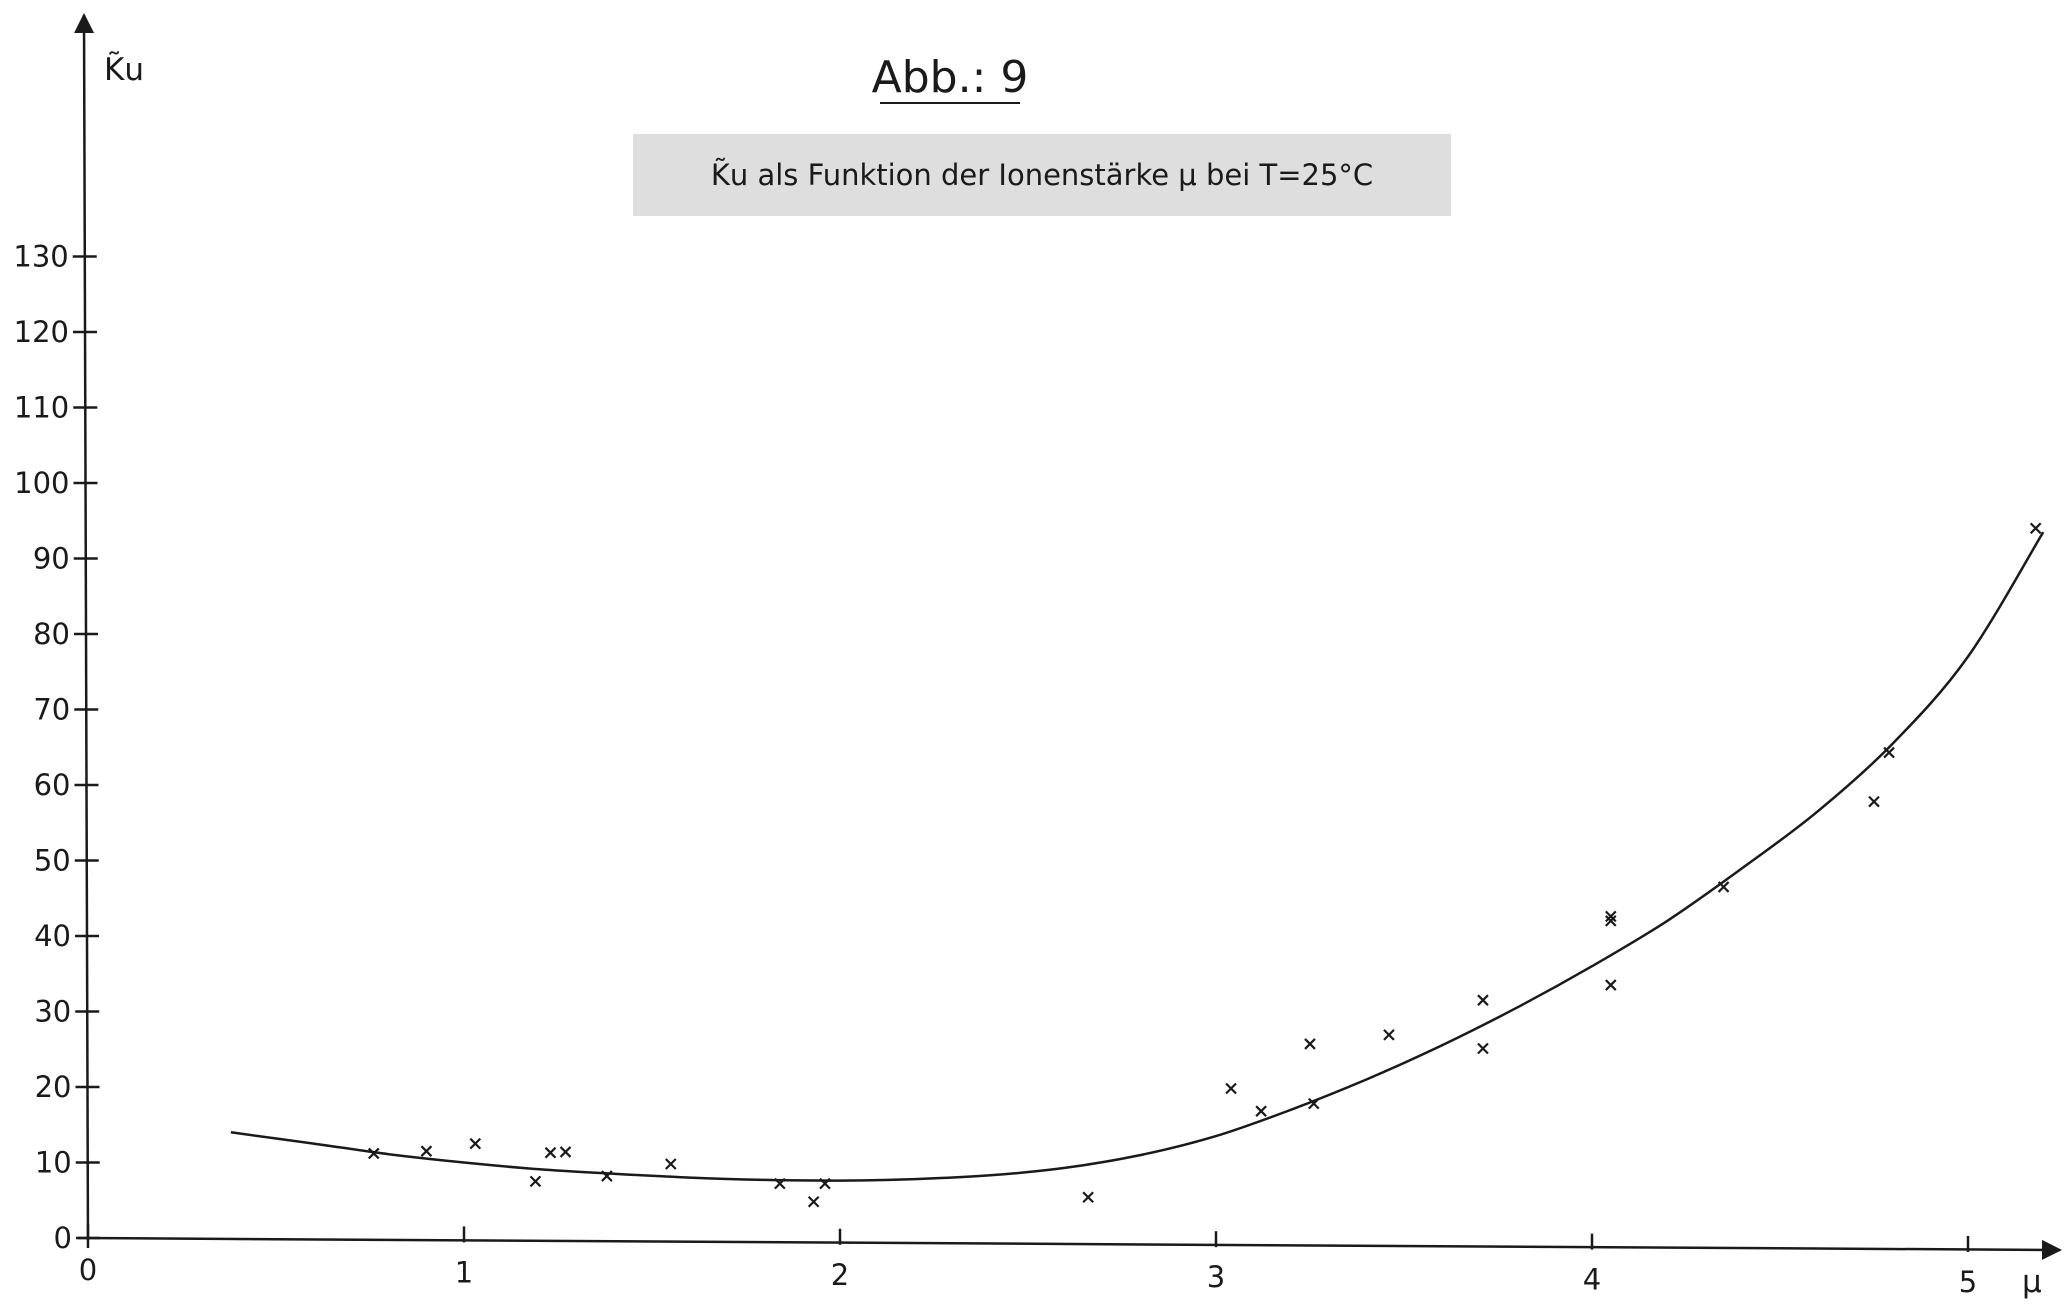 The image size is (2065, 1304). What do you see at coordinates (41, 483) in the screenshot?
I see `y-tick-label: 100` at bounding box center [41, 483].